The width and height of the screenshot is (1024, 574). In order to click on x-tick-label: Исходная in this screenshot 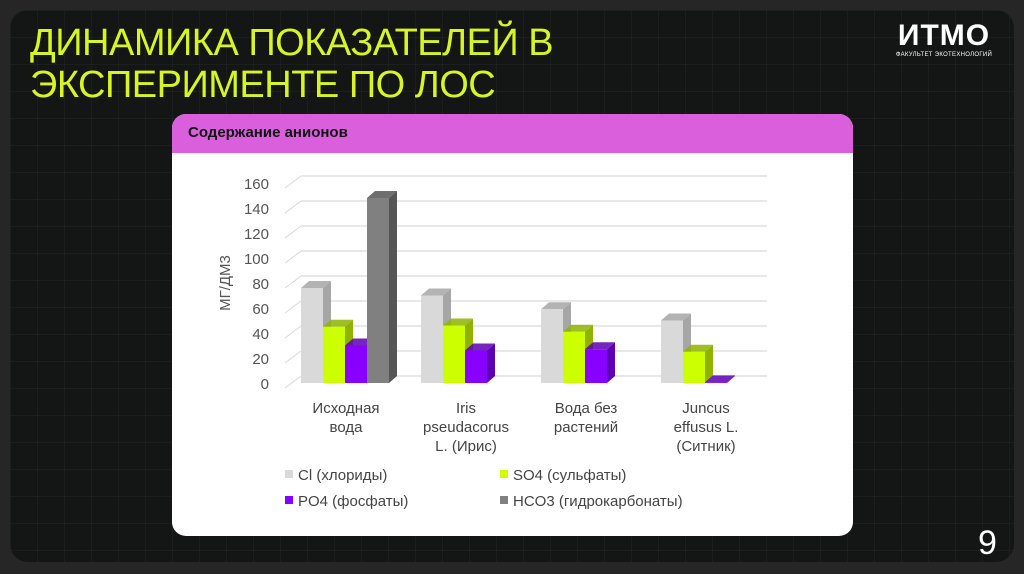, I will do `click(345, 408)`.